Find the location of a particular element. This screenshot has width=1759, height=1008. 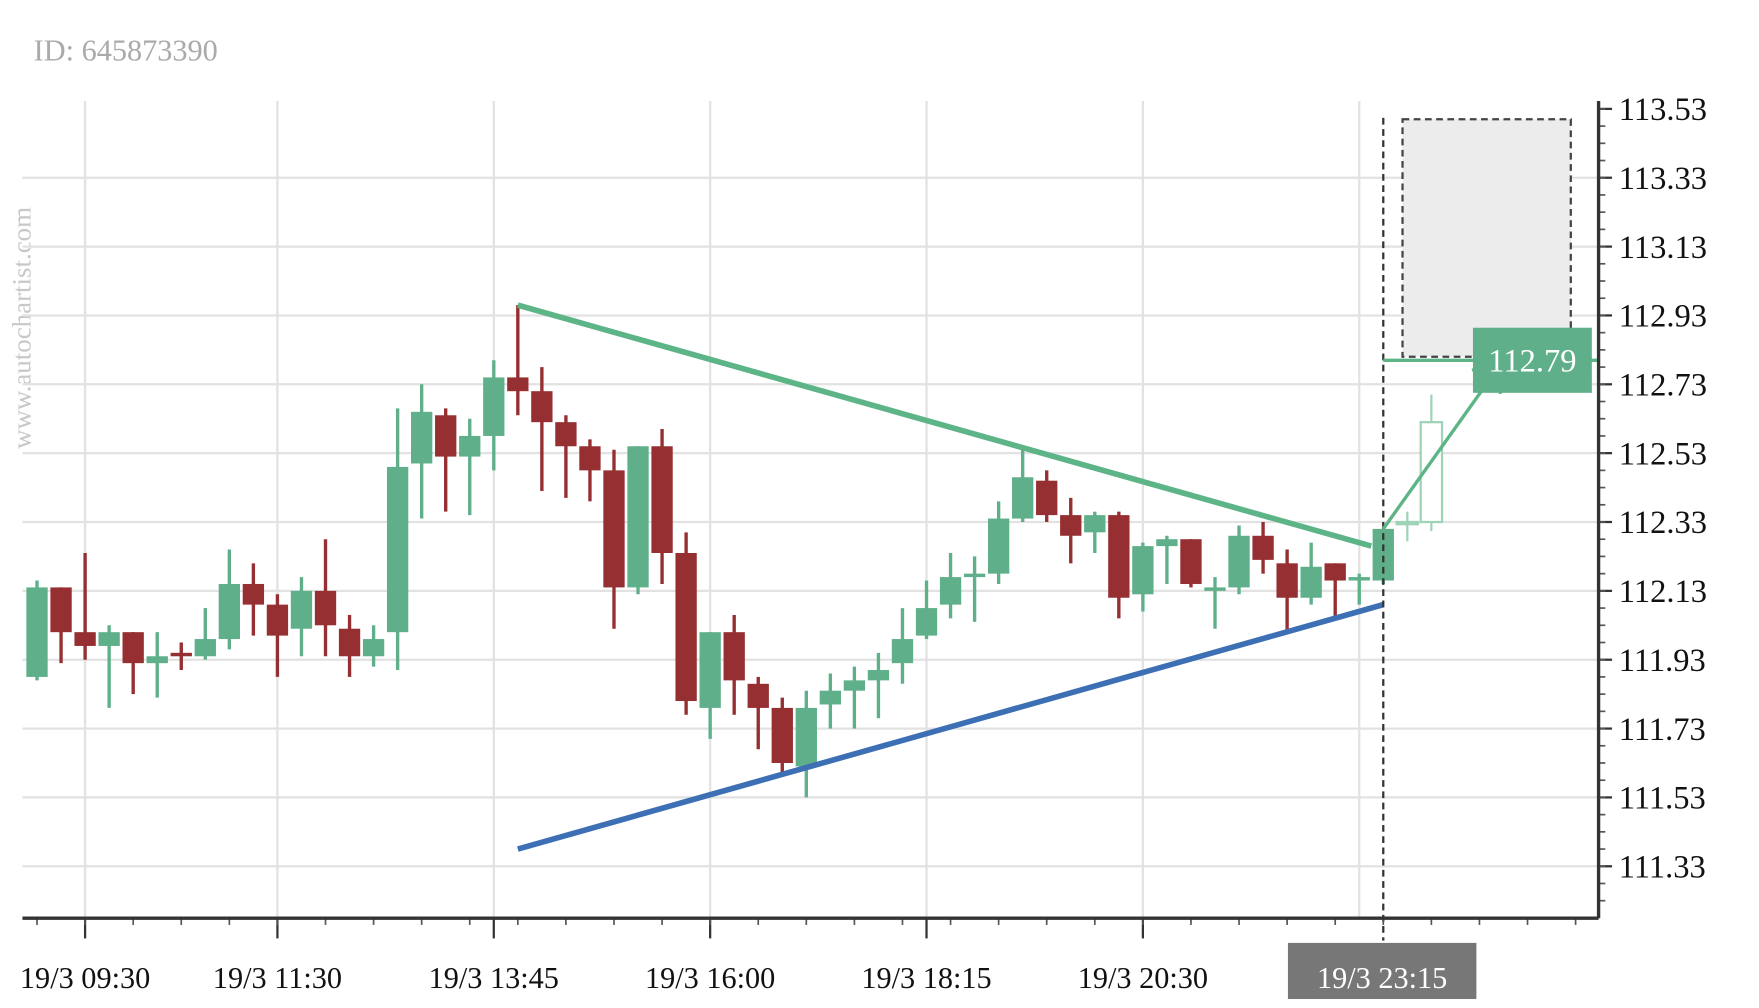

y-tick-label: 113.53 is located at coordinates (1663, 110).